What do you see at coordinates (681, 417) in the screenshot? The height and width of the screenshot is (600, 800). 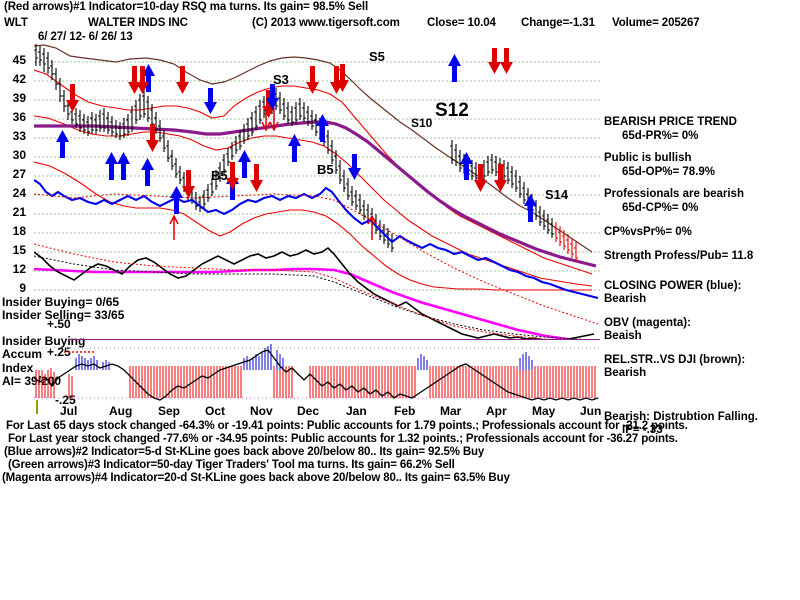 I see `distribution-title: Bearish: Distrubtion Falling.` at bounding box center [681, 417].